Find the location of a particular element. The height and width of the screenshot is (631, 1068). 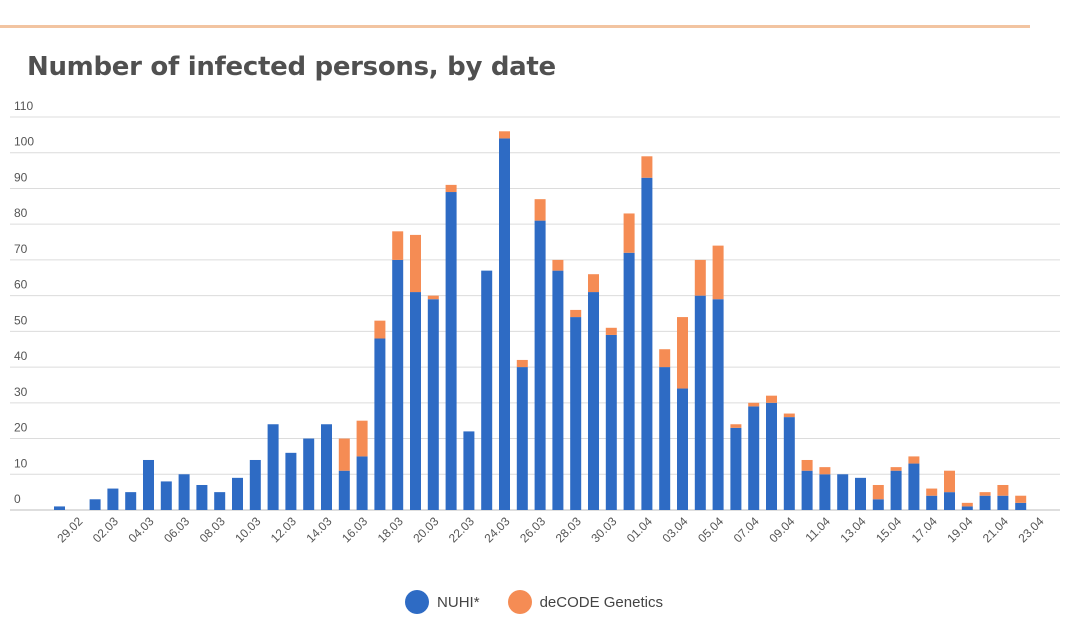

y-tick-label: 10 is located at coordinates (21, 463).